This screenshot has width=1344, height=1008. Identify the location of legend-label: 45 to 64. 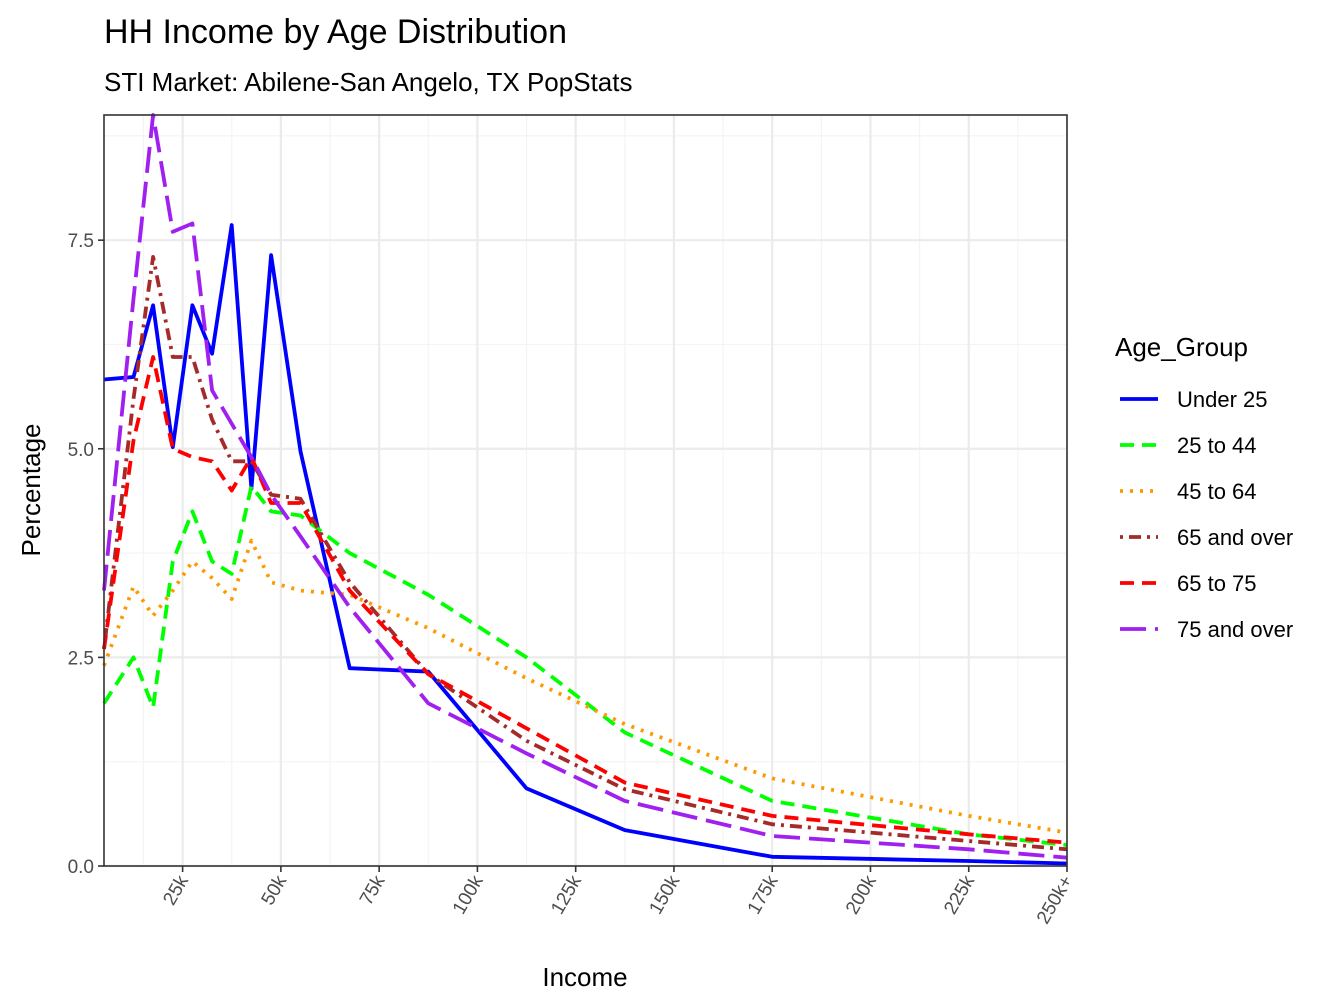
(1217, 491).